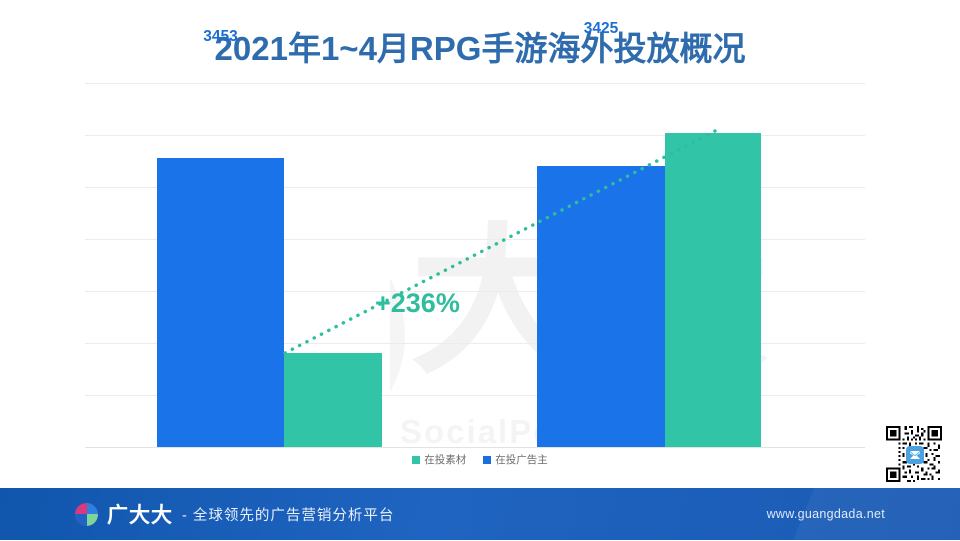 This screenshot has height=541, width=960. I want to click on legend-swatch-blue-icon, so click(487, 459).